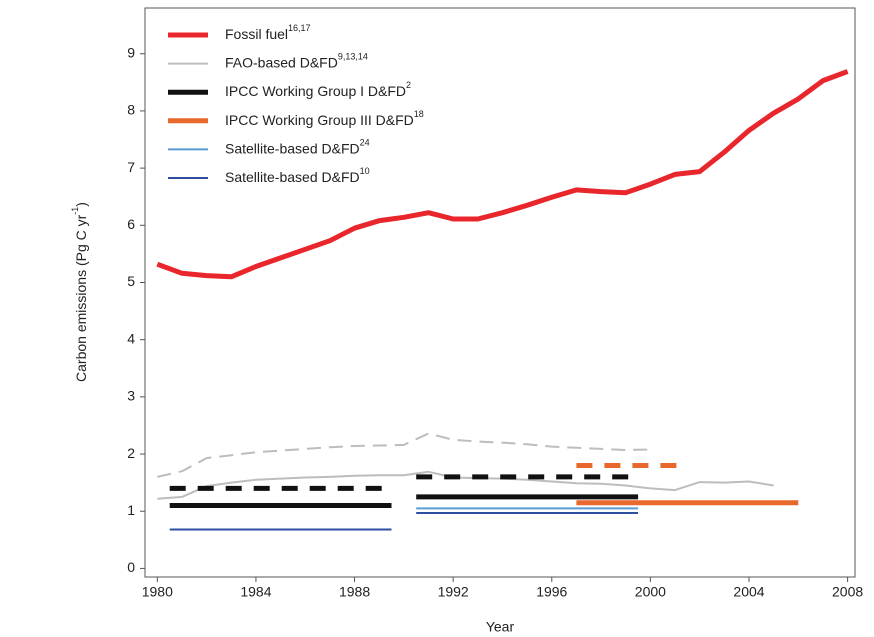 The image size is (874, 637). Describe the element at coordinates (408, 86) in the screenshot. I see `legend-ref: 2` at that location.